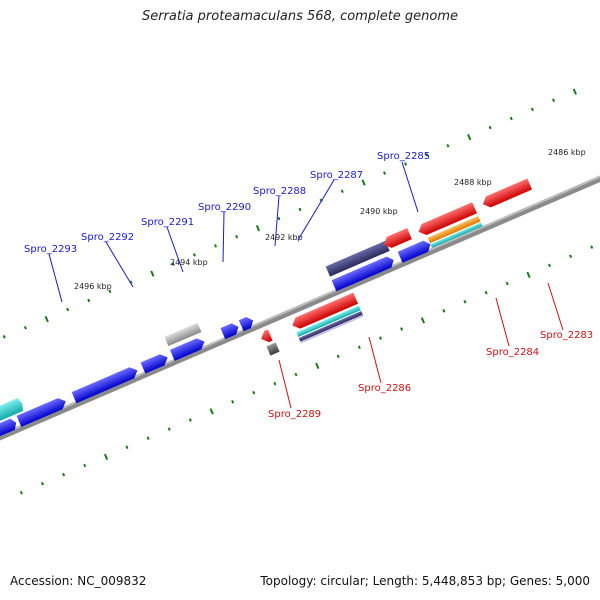 The image size is (600, 600). I want to click on gene-bar-spro-2286-purple, so click(330, 326).